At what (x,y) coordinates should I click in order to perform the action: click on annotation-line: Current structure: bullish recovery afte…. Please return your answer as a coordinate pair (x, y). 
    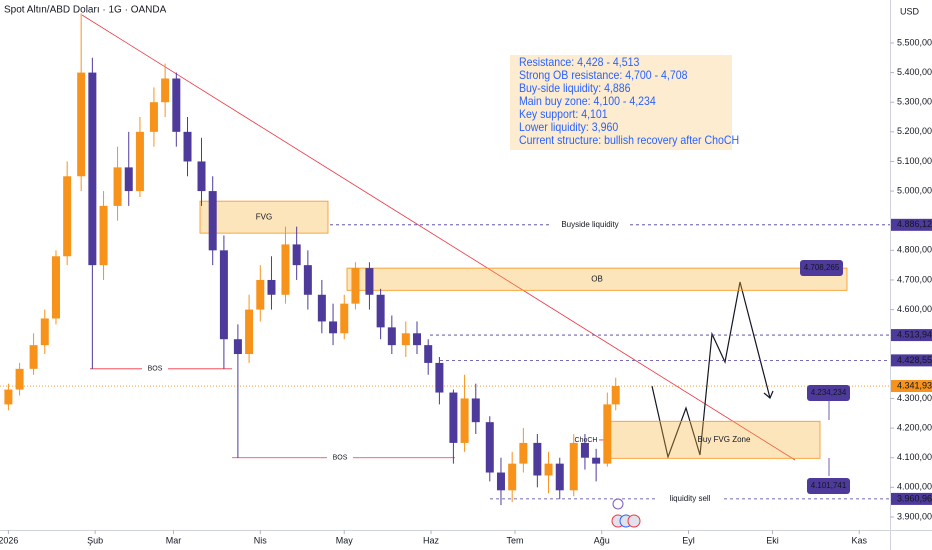
    Looking at the image, I should click on (629, 140).